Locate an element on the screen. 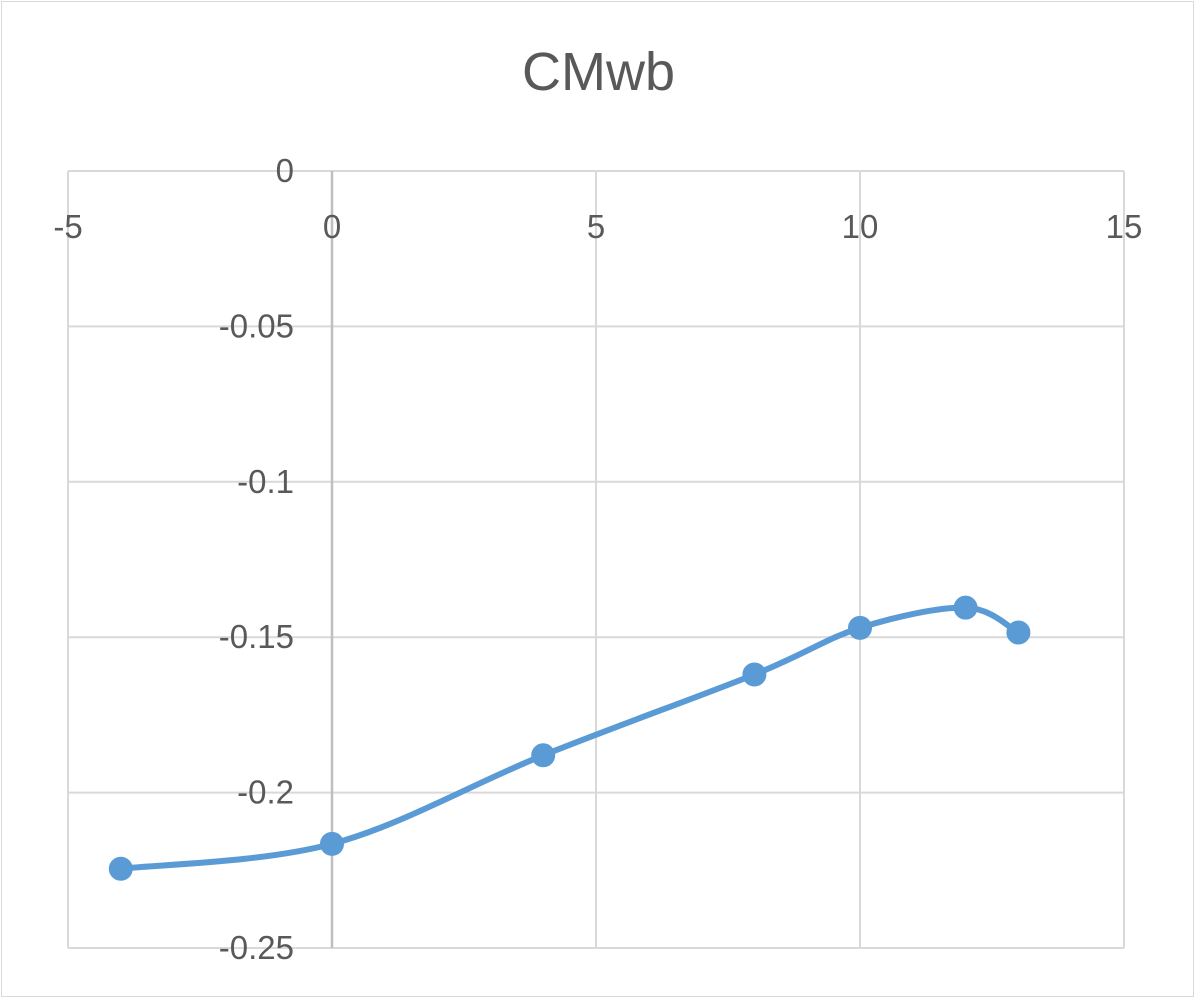 Image resolution: width=1197 pixels, height=1000 pixels. y-tick-label: -0.25 is located at coordinates (256, 947).